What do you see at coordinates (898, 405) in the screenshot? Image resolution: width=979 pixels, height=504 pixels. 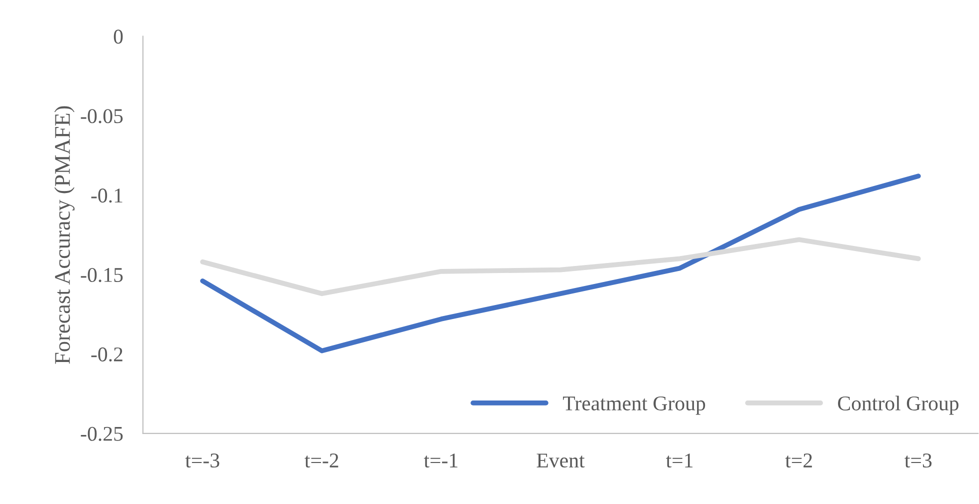 I see `legend-label: Control Group` at bounding box center [898, 405].